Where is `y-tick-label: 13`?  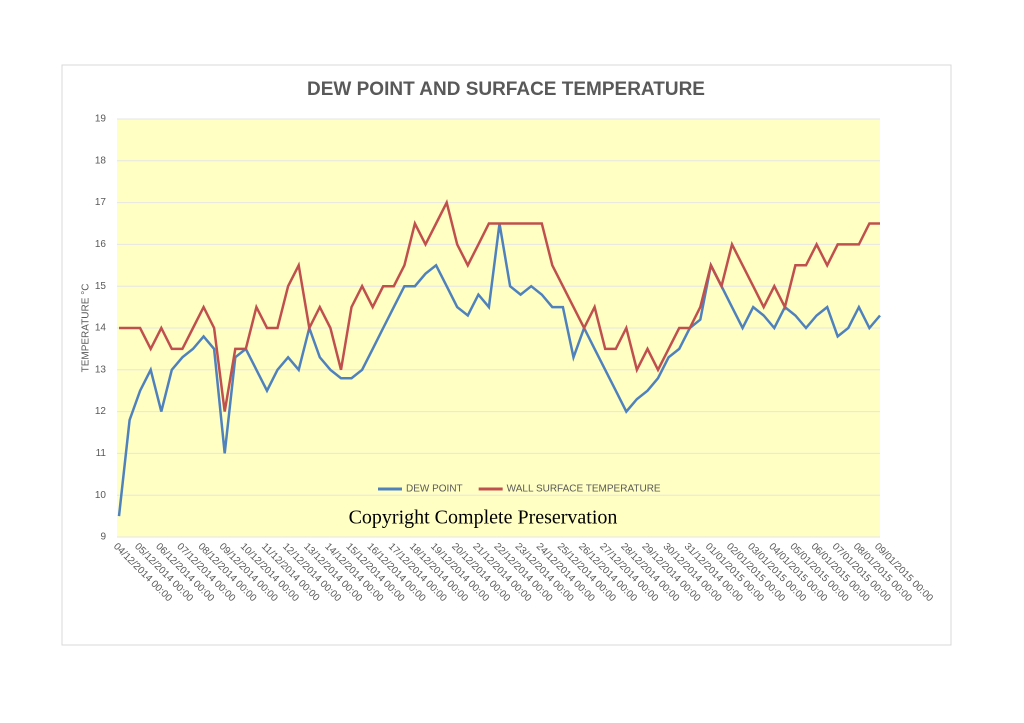
y-tick-label: 13 is located at coordinates (101, 369).